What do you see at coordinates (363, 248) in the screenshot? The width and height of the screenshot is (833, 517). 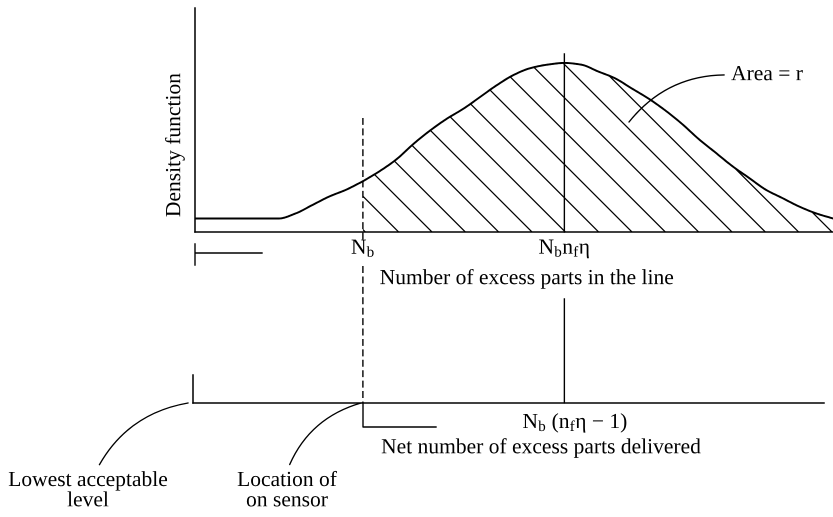 I see `x-tick-label: N$_{b}$` at bounding box center [363, 248].